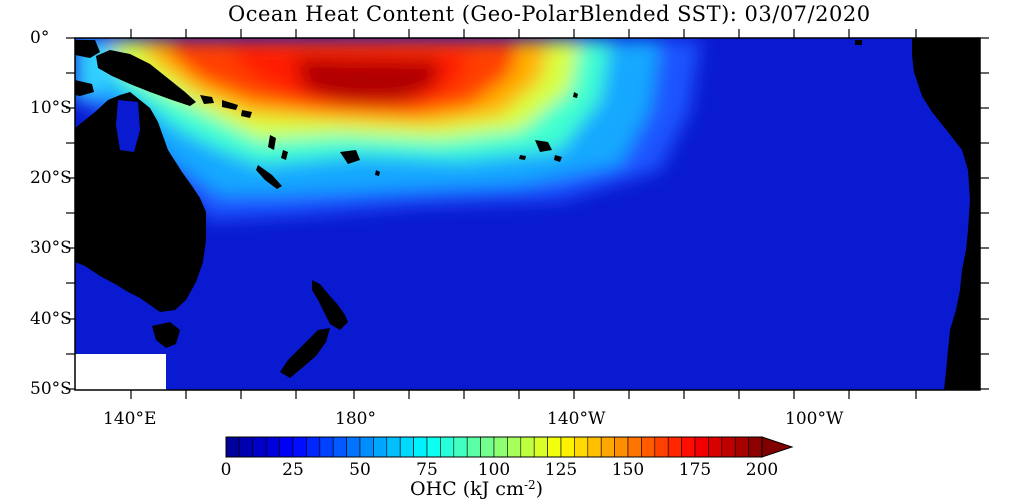 This screenshot has width=1009, height=504. What do you see at coordinates (130, 419) in the screenshot?
I see `lon-label-140e: 140°E` at bounding box center [130, 419].